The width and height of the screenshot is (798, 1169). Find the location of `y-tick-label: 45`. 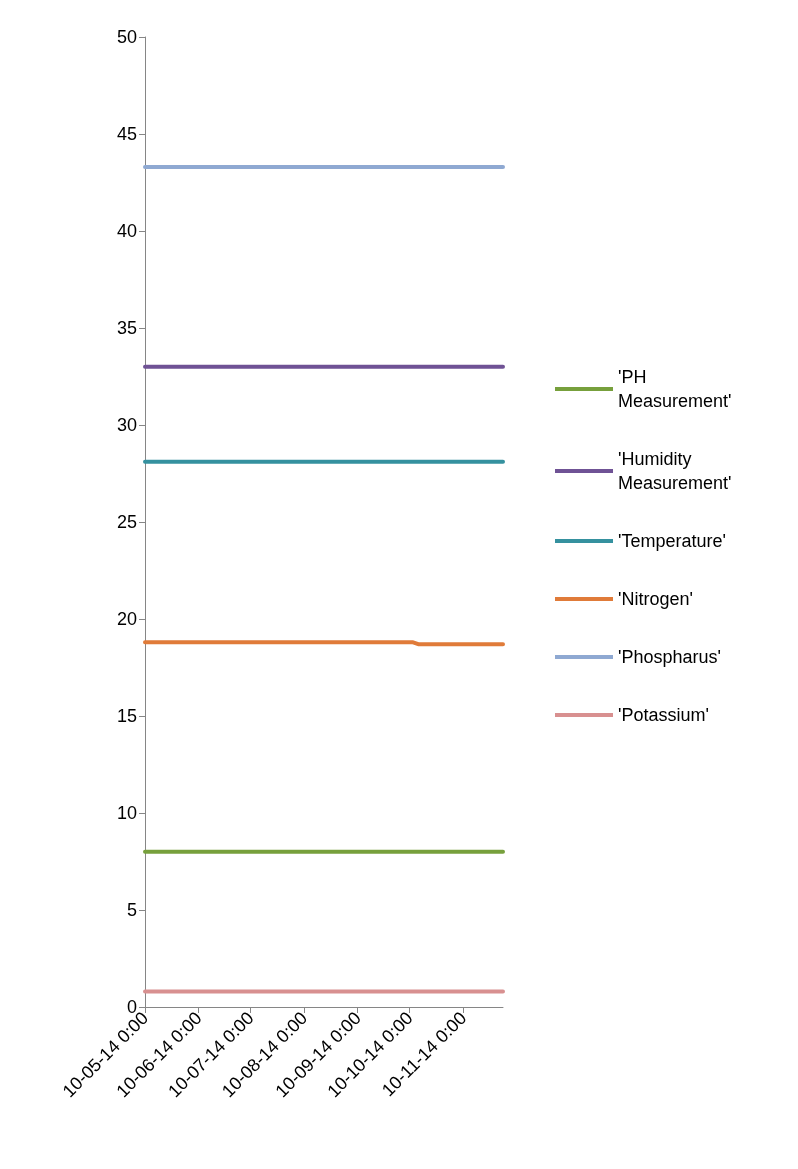

y-tick-label: 45 is located at coordinates (126, 134).